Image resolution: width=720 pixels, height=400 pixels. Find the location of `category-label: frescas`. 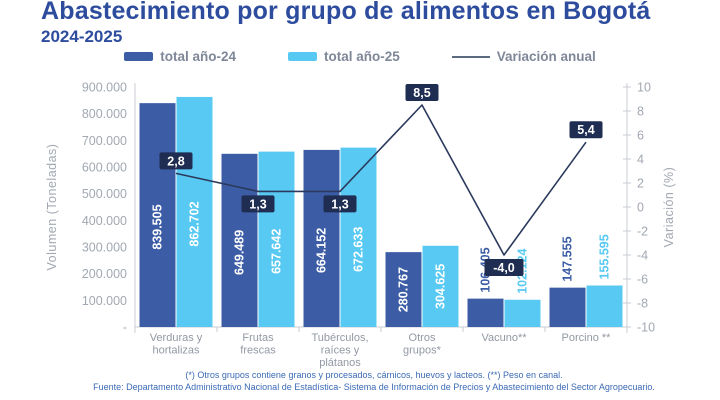

category-label: frescas is located at coordinates (258, 351).